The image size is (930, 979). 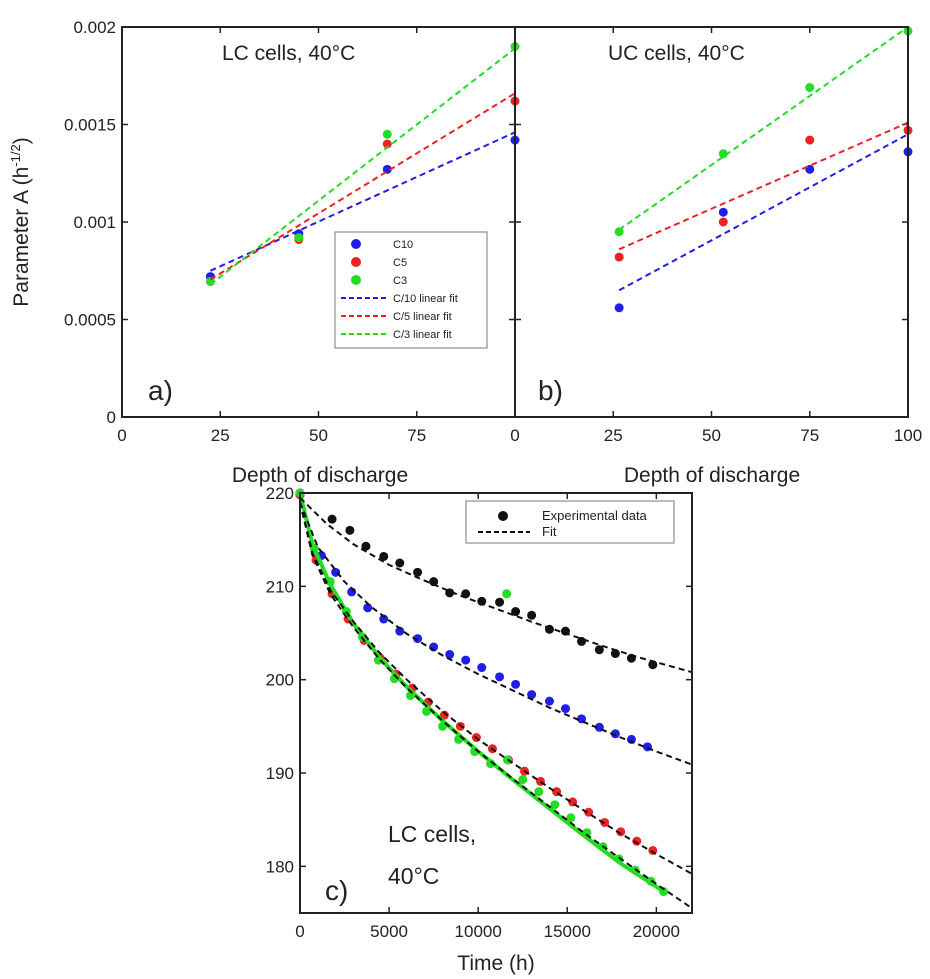 I want to click on y-tick-label: 210, so click(x=280, y=586).